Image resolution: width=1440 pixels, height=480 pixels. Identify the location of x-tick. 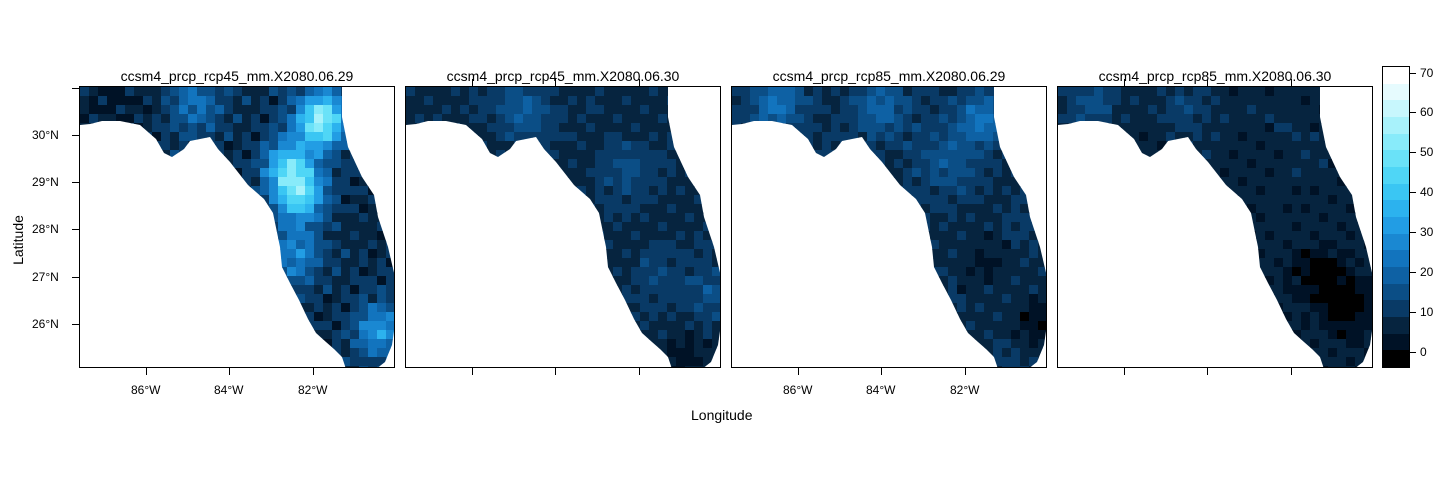
(313, 371).